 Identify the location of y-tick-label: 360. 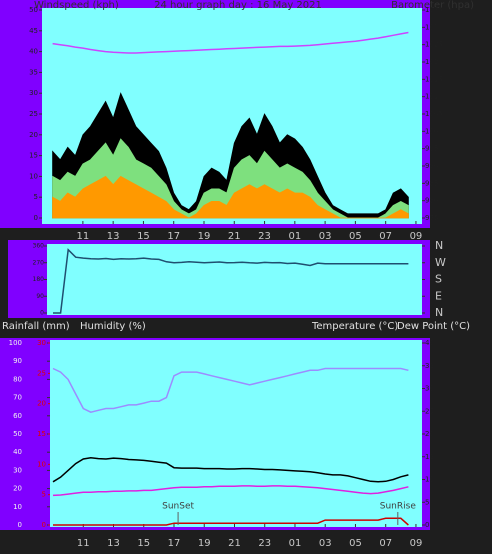
(39, 246).